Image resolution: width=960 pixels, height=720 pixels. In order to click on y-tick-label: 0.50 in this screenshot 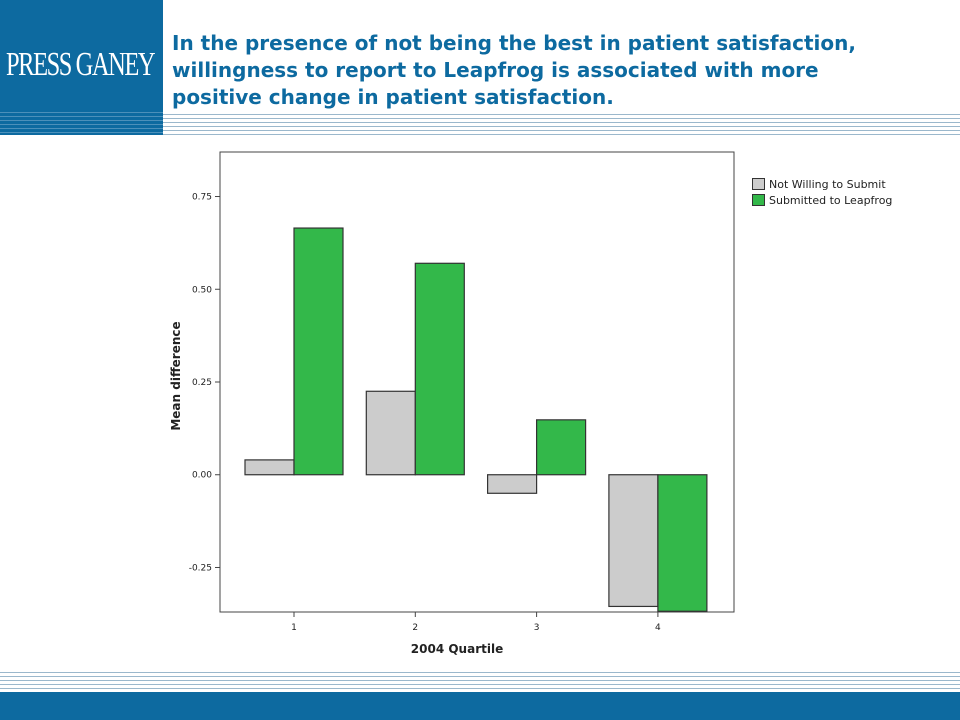, I will do `click(202, 290)`.